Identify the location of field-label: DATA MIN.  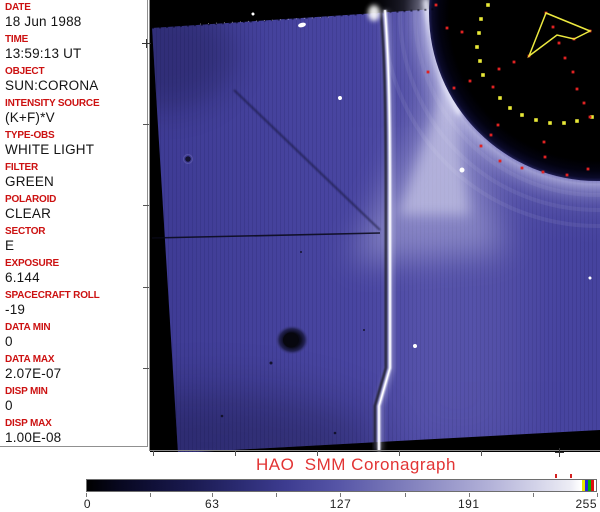
(28, 327).